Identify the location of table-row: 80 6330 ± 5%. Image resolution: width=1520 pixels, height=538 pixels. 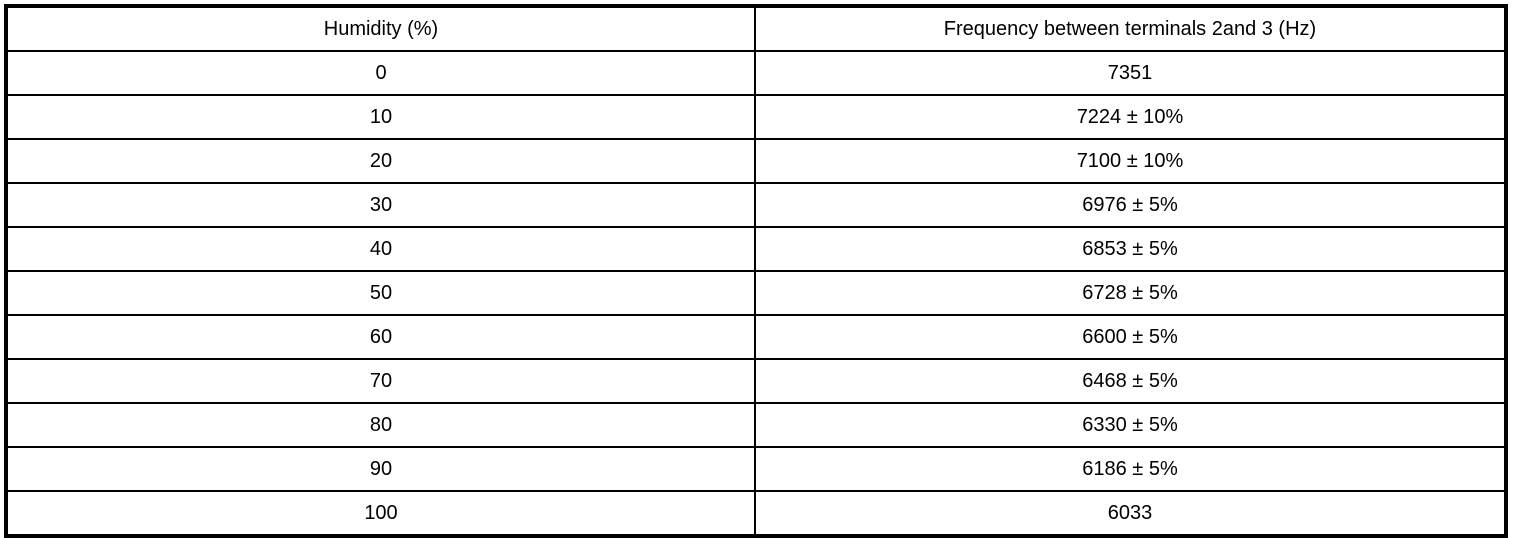
(756, 425).